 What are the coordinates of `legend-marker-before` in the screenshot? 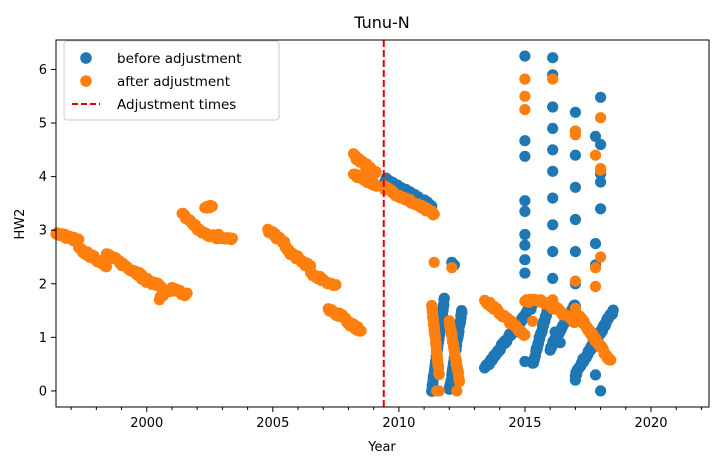 It's located at (86, 58).